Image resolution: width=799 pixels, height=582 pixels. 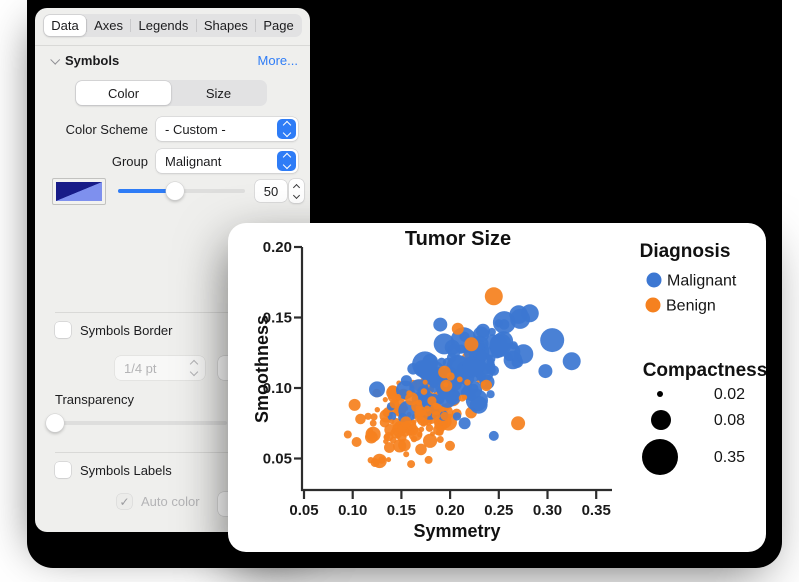 I want to click on section-title: Symbols, so click(x=92, y=60).